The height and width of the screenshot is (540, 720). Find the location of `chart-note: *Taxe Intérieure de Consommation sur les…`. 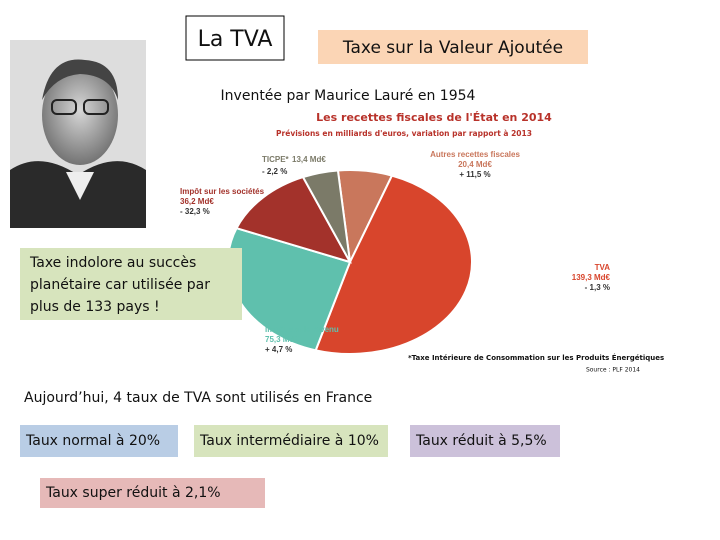

chart-note: *Taxe Intérieure de Consommation sur les… is located at coordinates (536, 357).